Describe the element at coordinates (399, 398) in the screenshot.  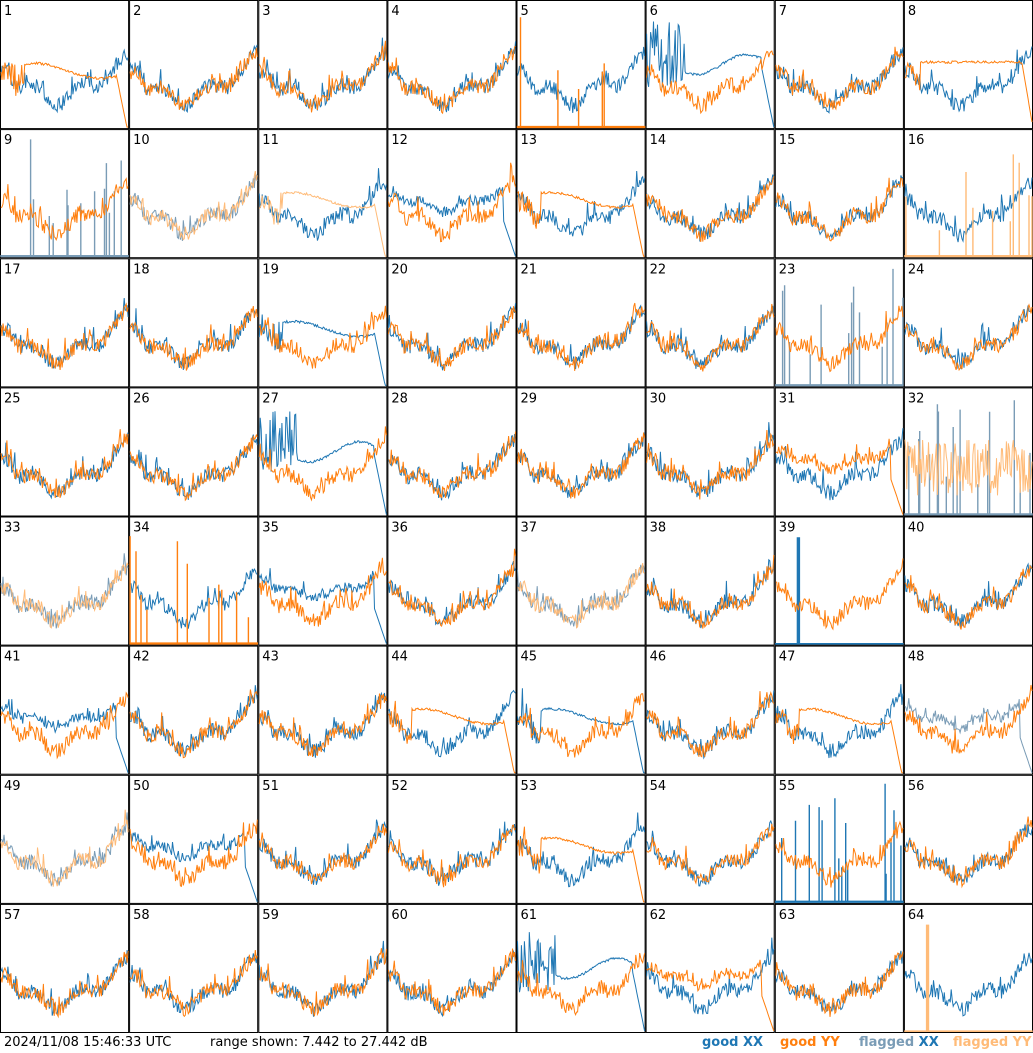
I see `panel-label: 28` at that location.